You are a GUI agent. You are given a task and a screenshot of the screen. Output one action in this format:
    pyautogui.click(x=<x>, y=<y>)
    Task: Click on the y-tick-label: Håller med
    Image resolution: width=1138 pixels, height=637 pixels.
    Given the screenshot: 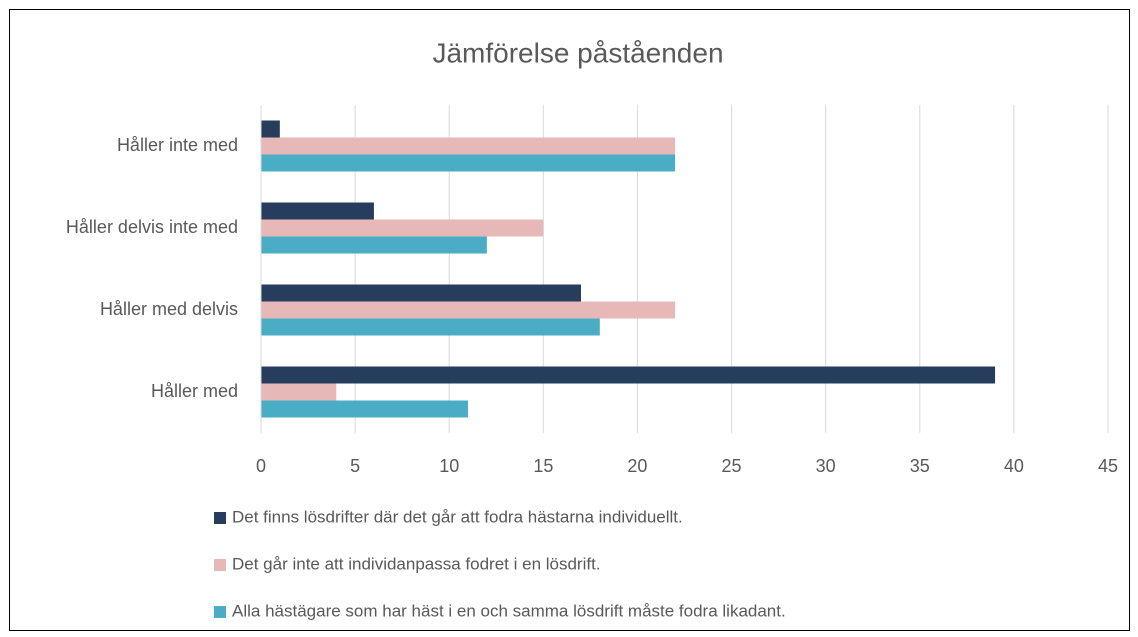 What is the action you would take?
    pyautogui.click(x=194, y=391)
    